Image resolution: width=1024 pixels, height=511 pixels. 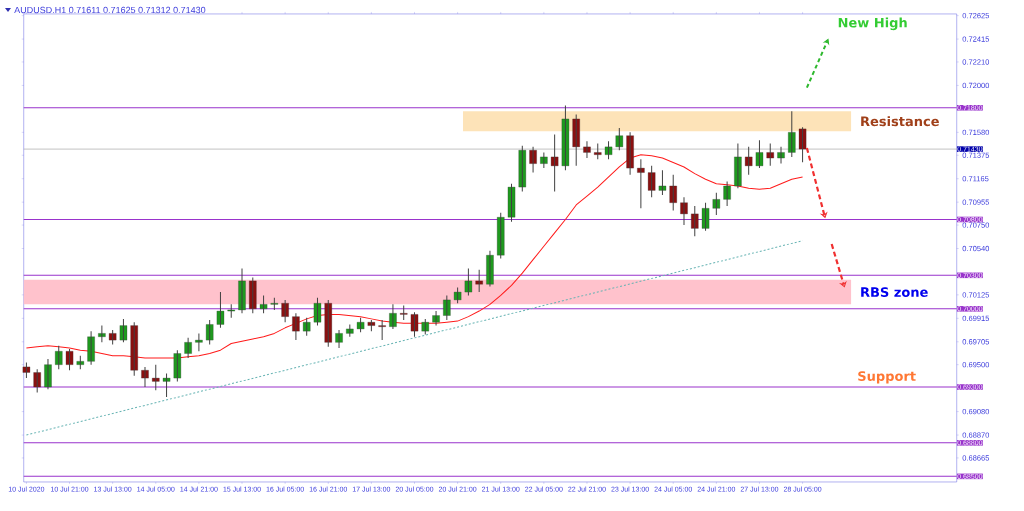 What do you see at coordinates (894, 292) in the screenshot?
I see `band-label: RBS zone` at bounding box center [894, 292].